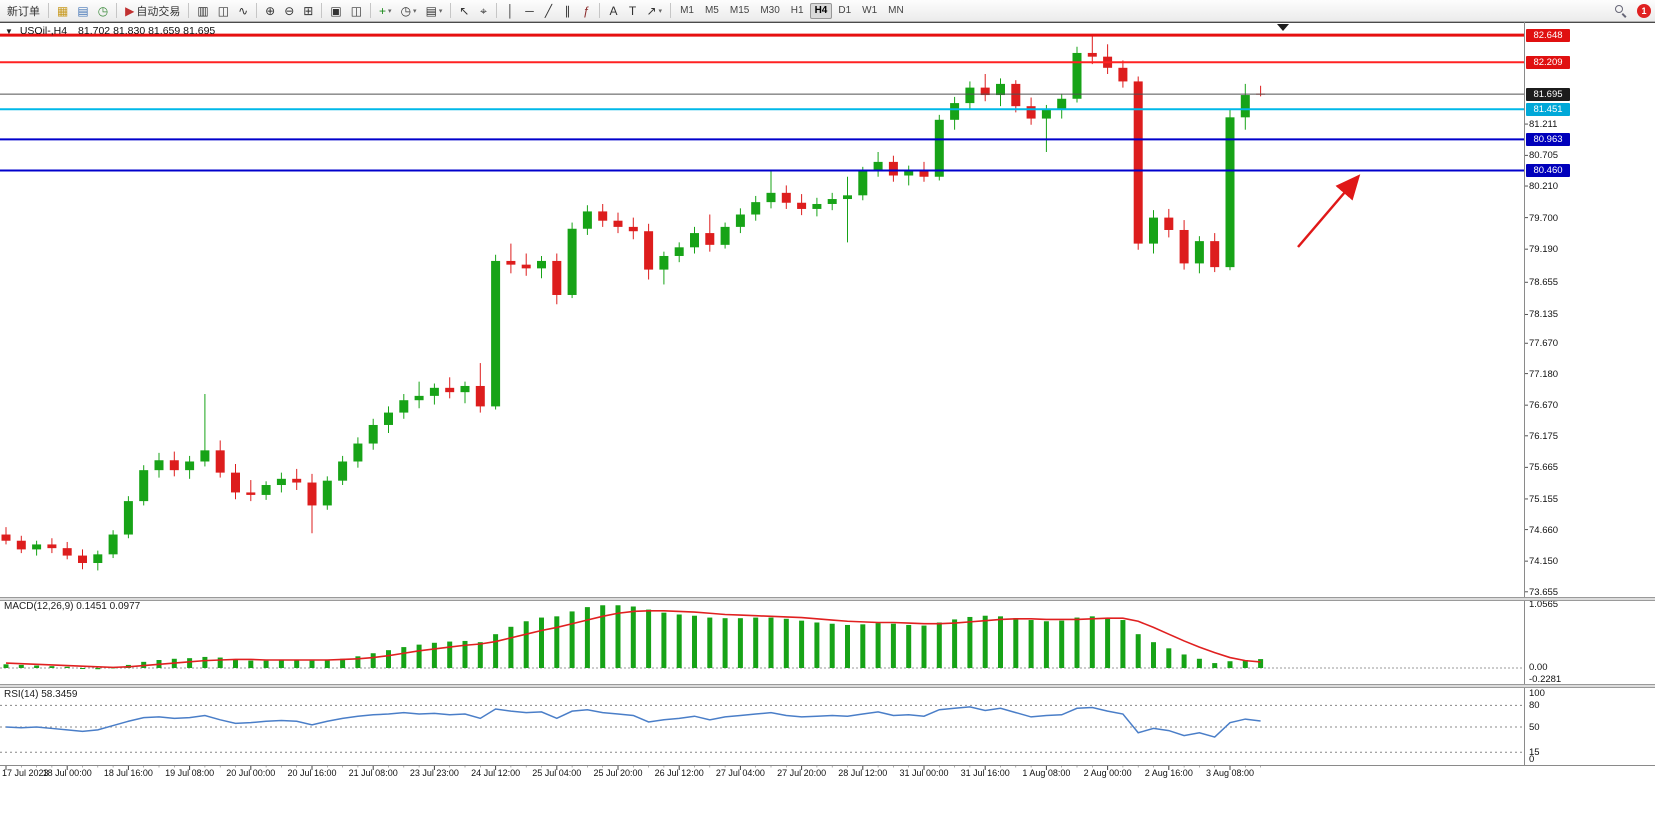 This screenshot has height=830, width=1655. I want to click on tile-windows-icon: ⊞, so click(308, 11).